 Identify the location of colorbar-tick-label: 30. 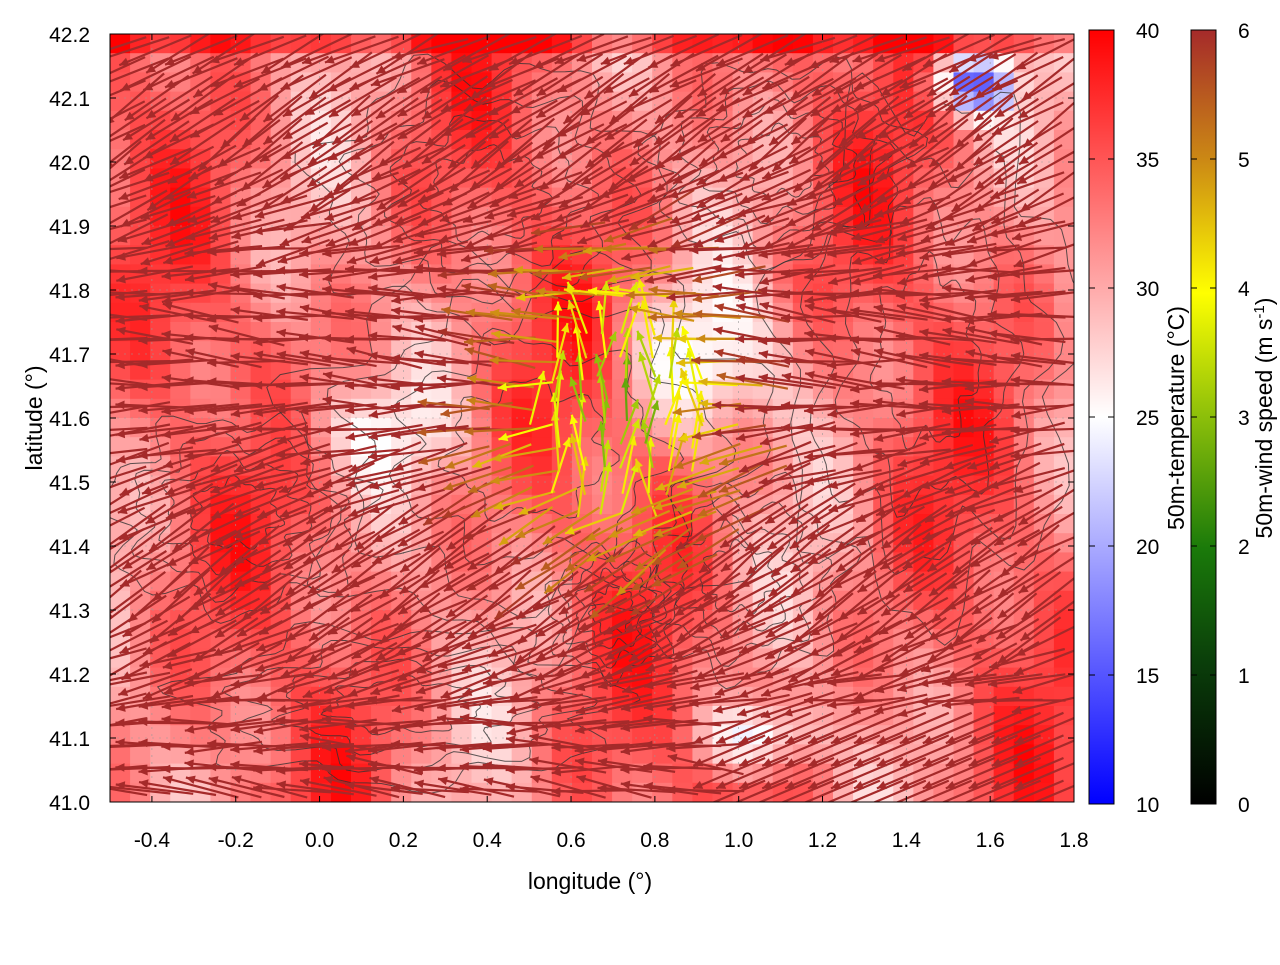
(1147, 289).